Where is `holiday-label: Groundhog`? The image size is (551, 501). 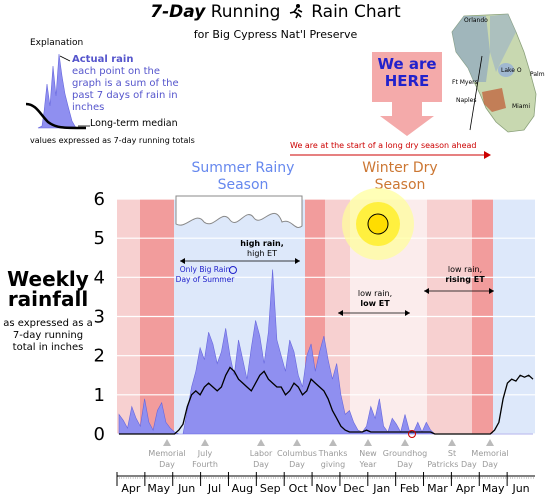
holiday-label: Groundhog is located at coordinates (405, 453).